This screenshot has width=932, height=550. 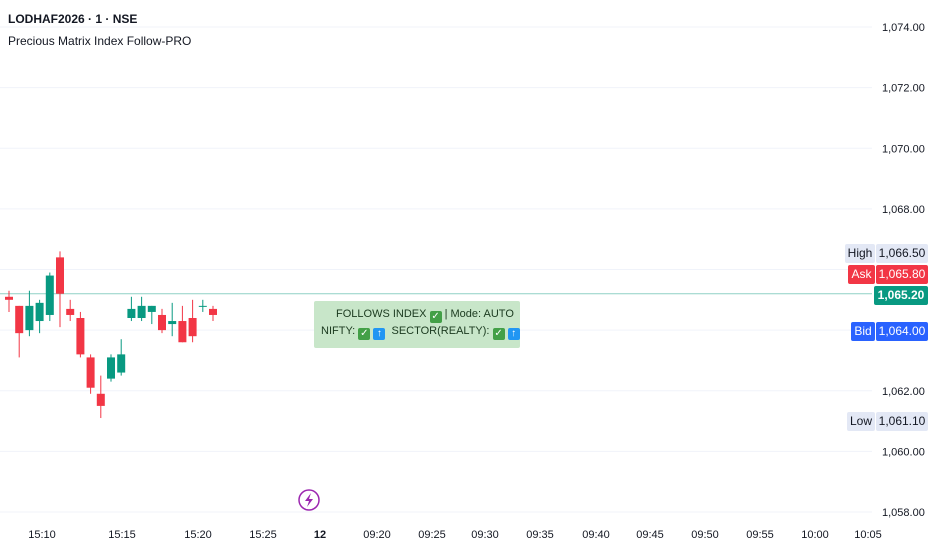 I want to click on high-tag-value: 1,066.50, so click(x=902, y=253).